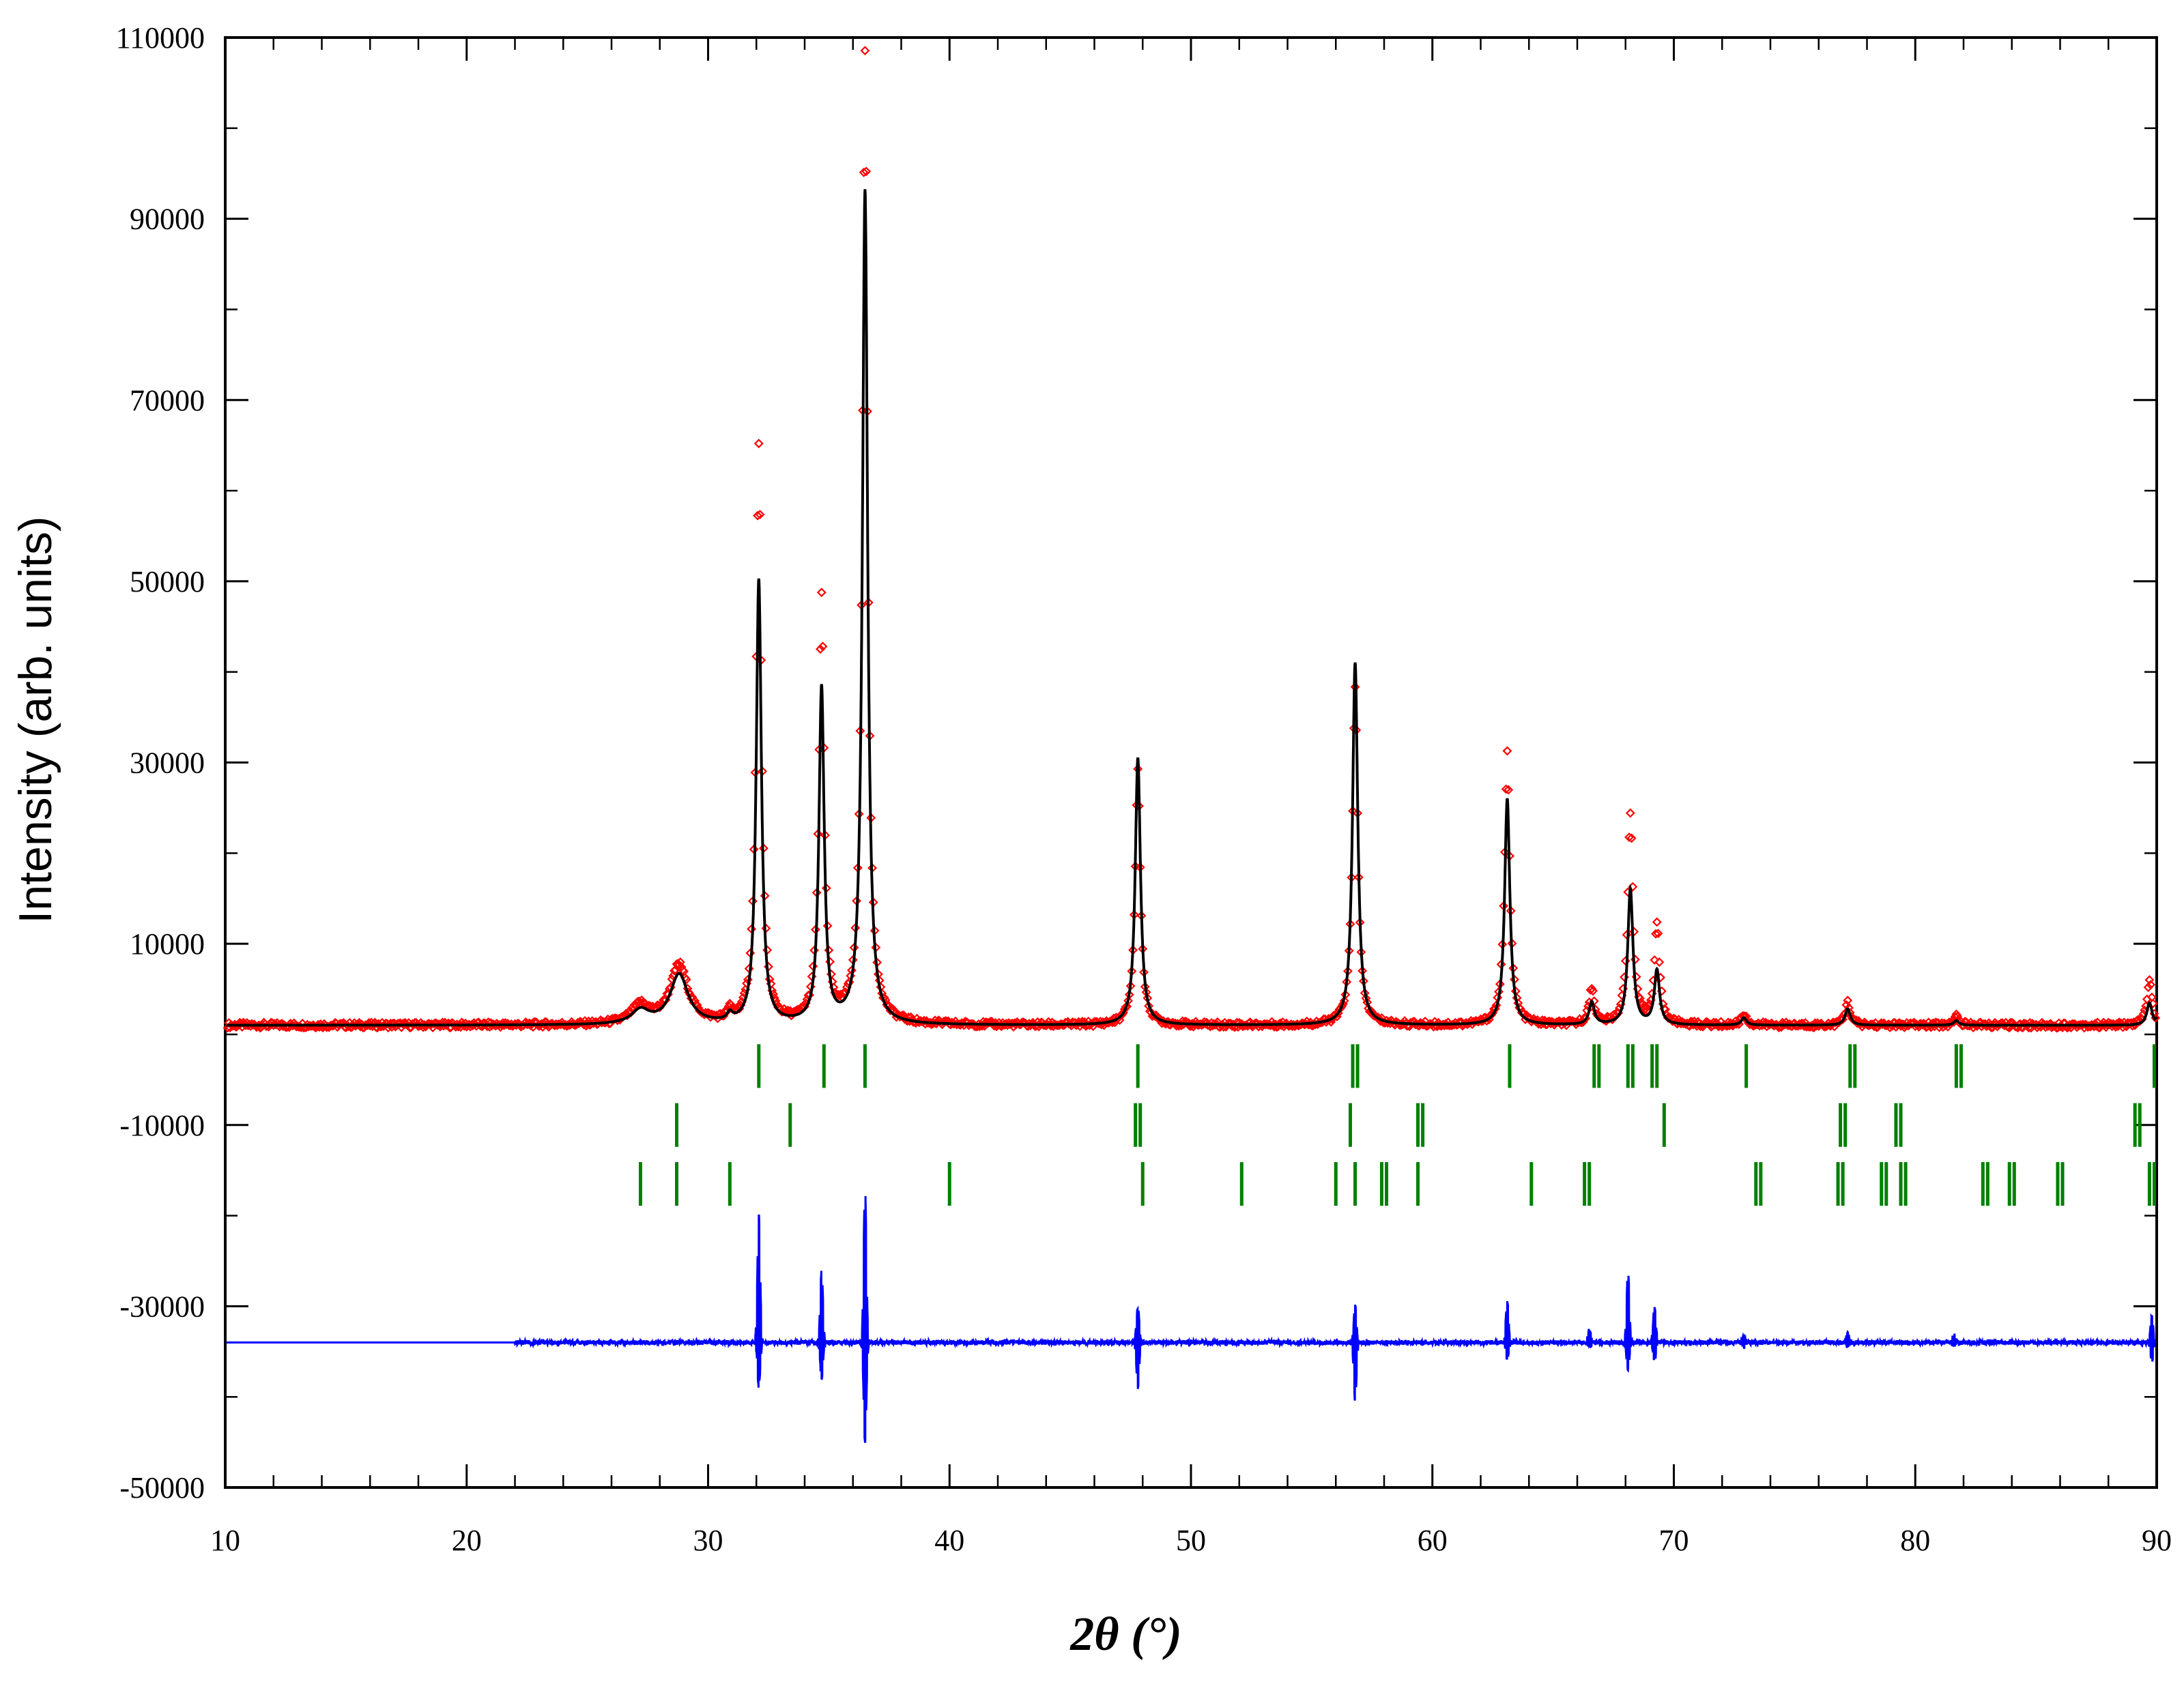 The image size is (2184, 1699). I want to click on x-tick-label: 20, so click(467, 1540).